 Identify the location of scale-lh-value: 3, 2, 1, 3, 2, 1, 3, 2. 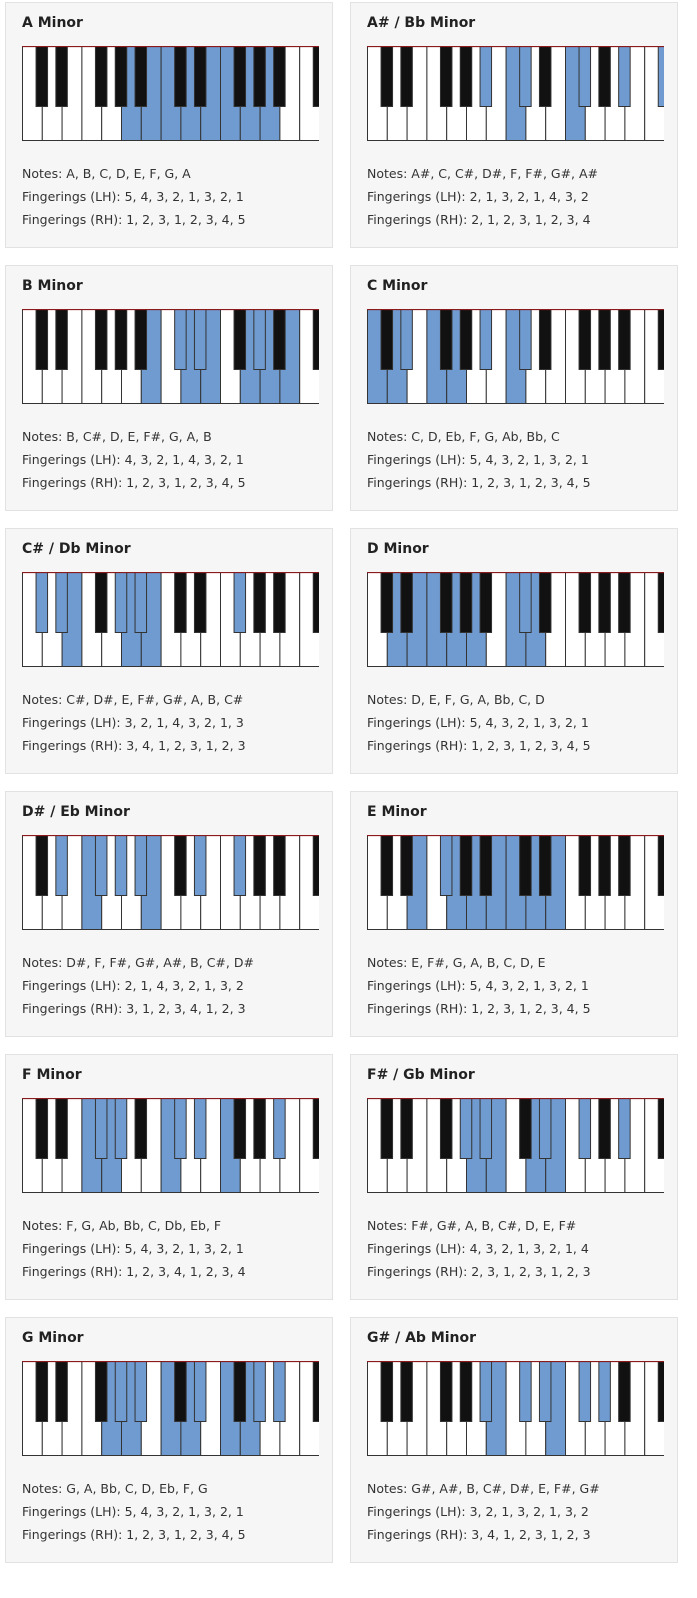
(529, 1511).